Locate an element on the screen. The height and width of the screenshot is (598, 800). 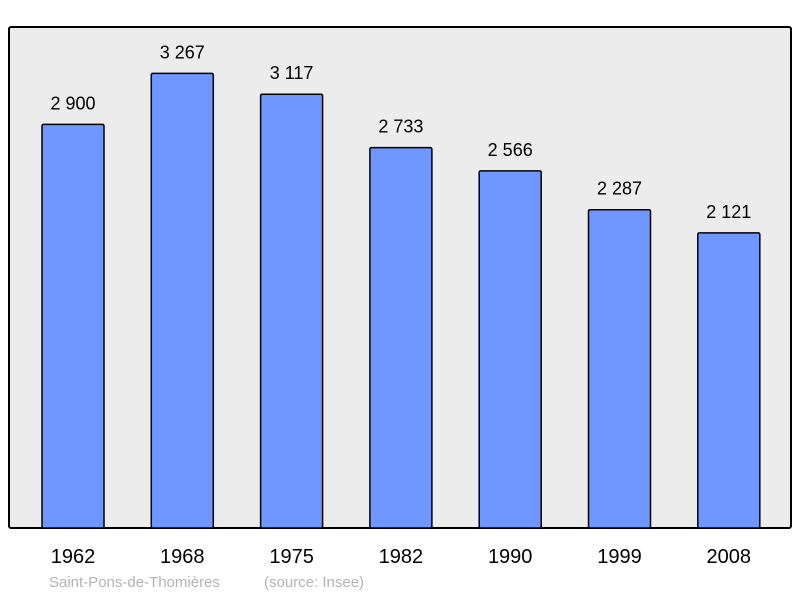
data-label: 2 900 is located at coordinates (72, 103).